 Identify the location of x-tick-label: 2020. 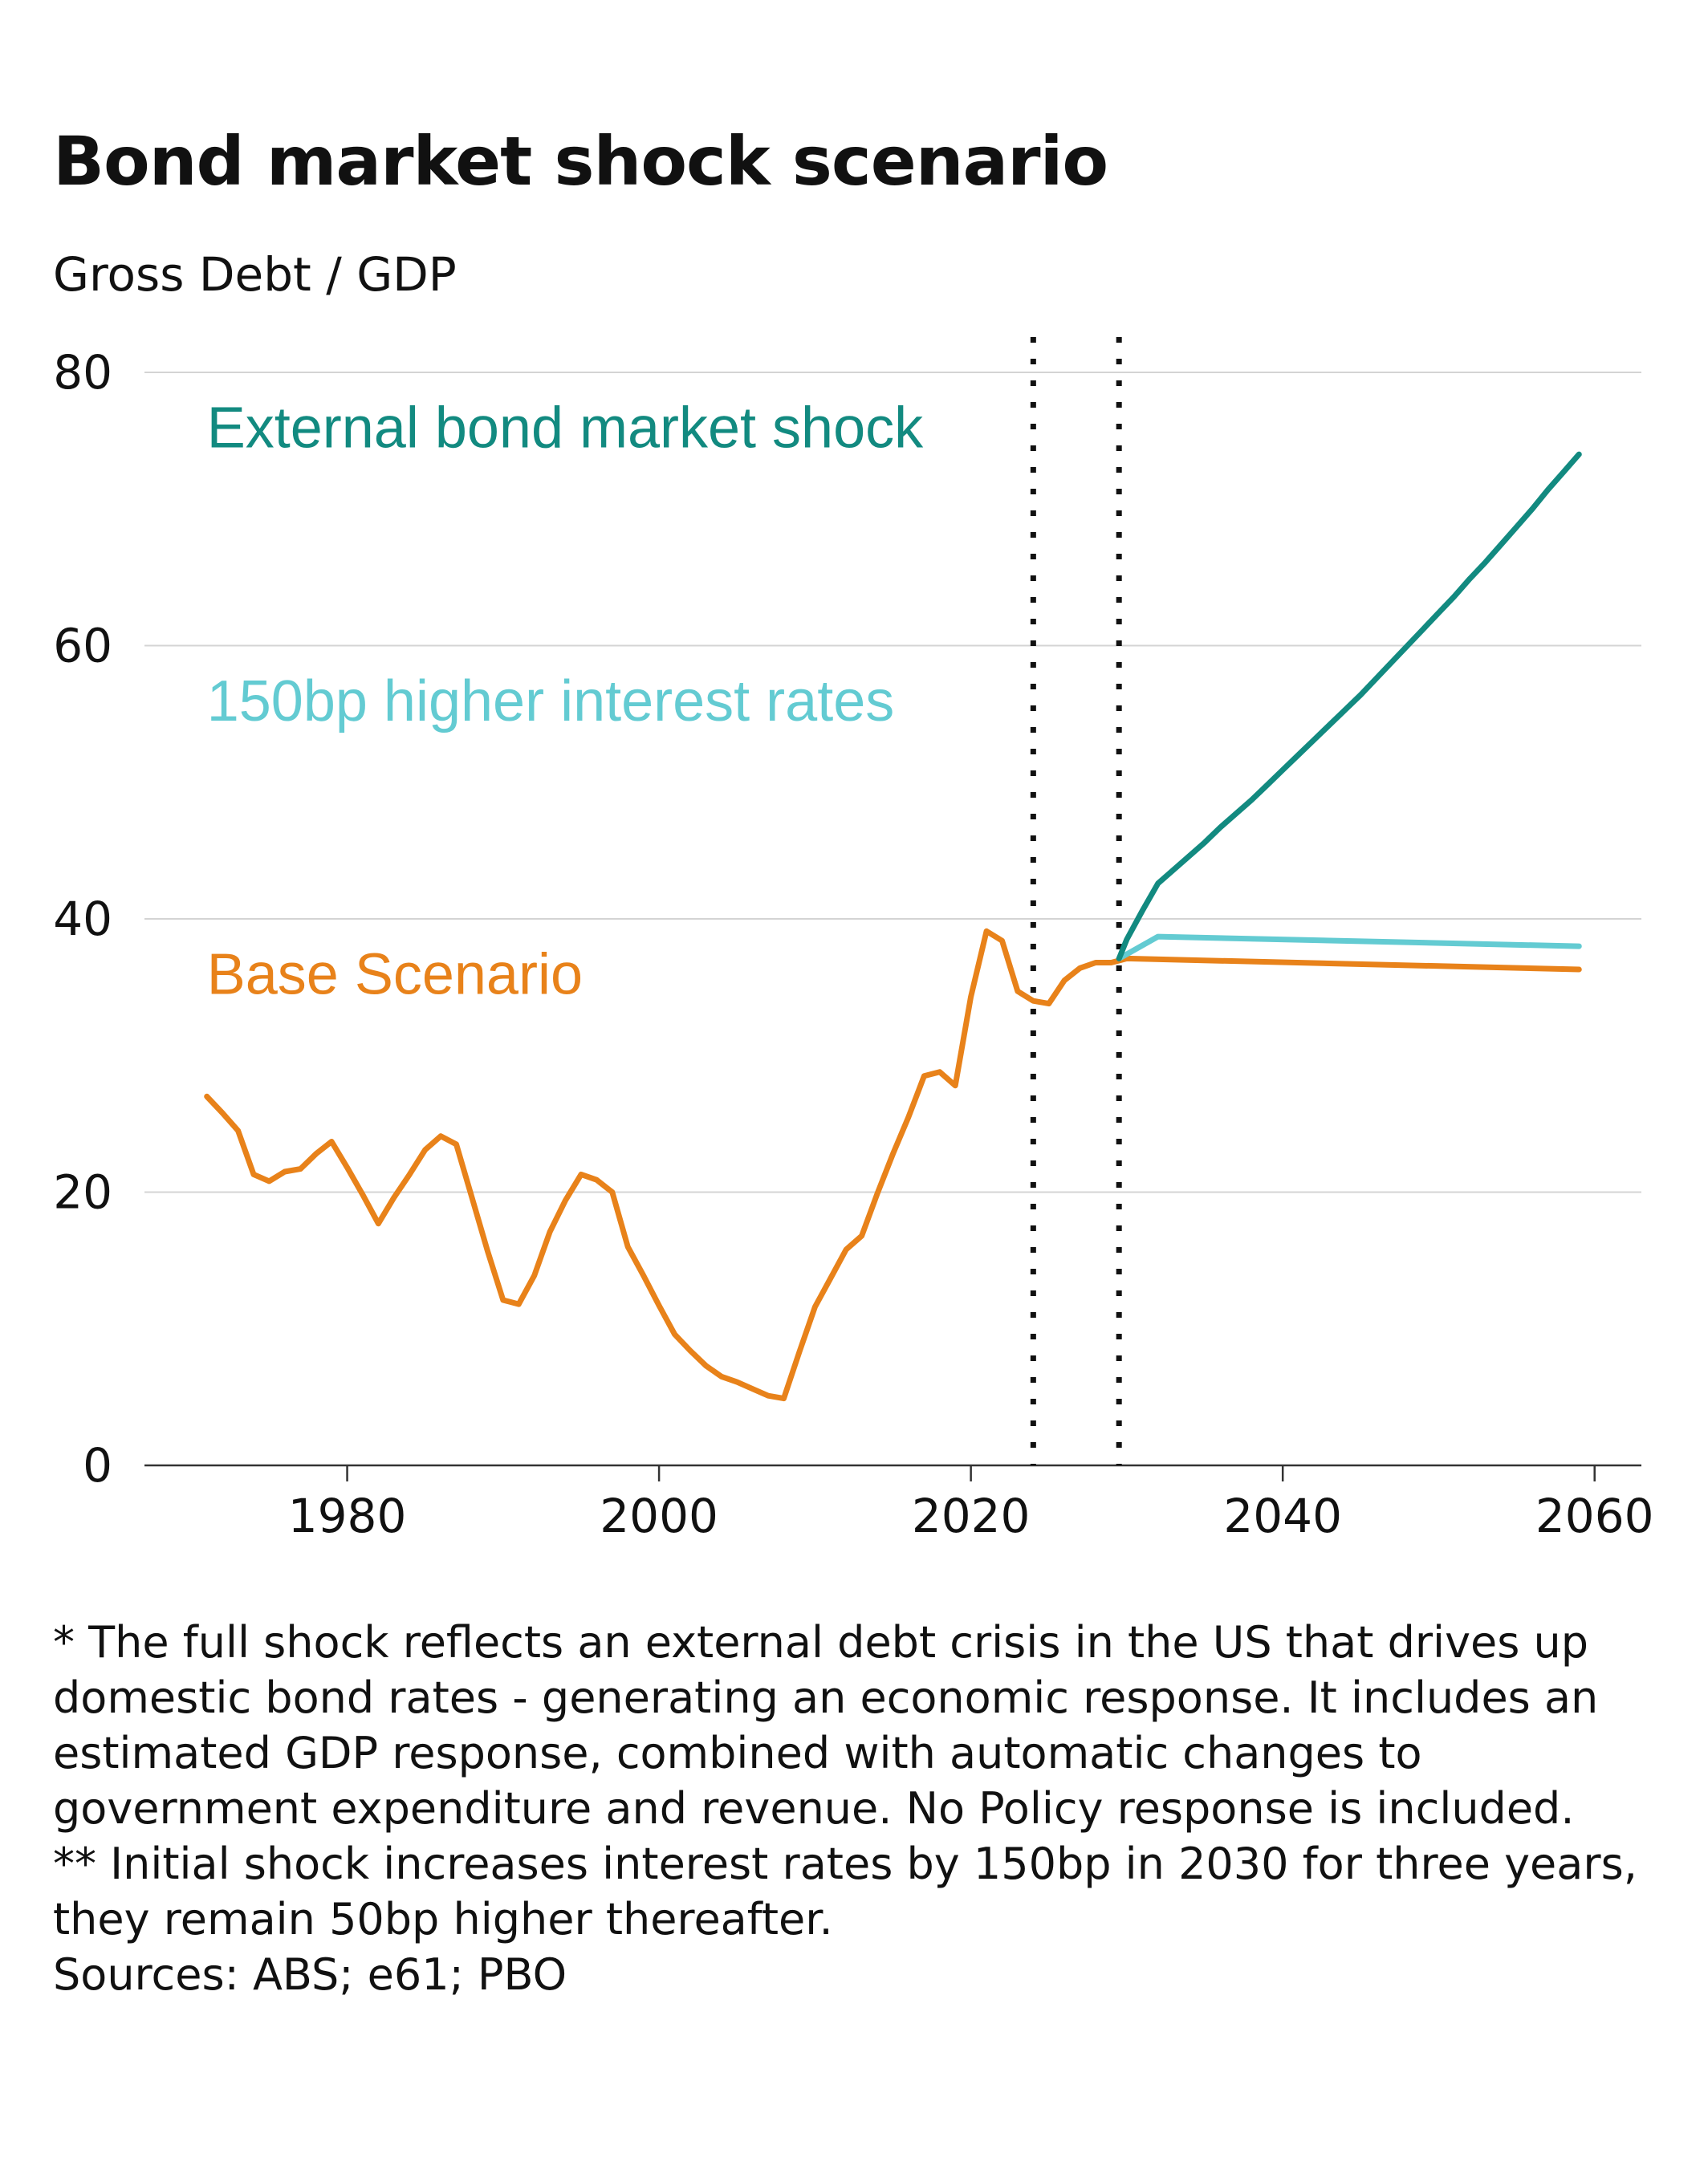
(972, 1516).